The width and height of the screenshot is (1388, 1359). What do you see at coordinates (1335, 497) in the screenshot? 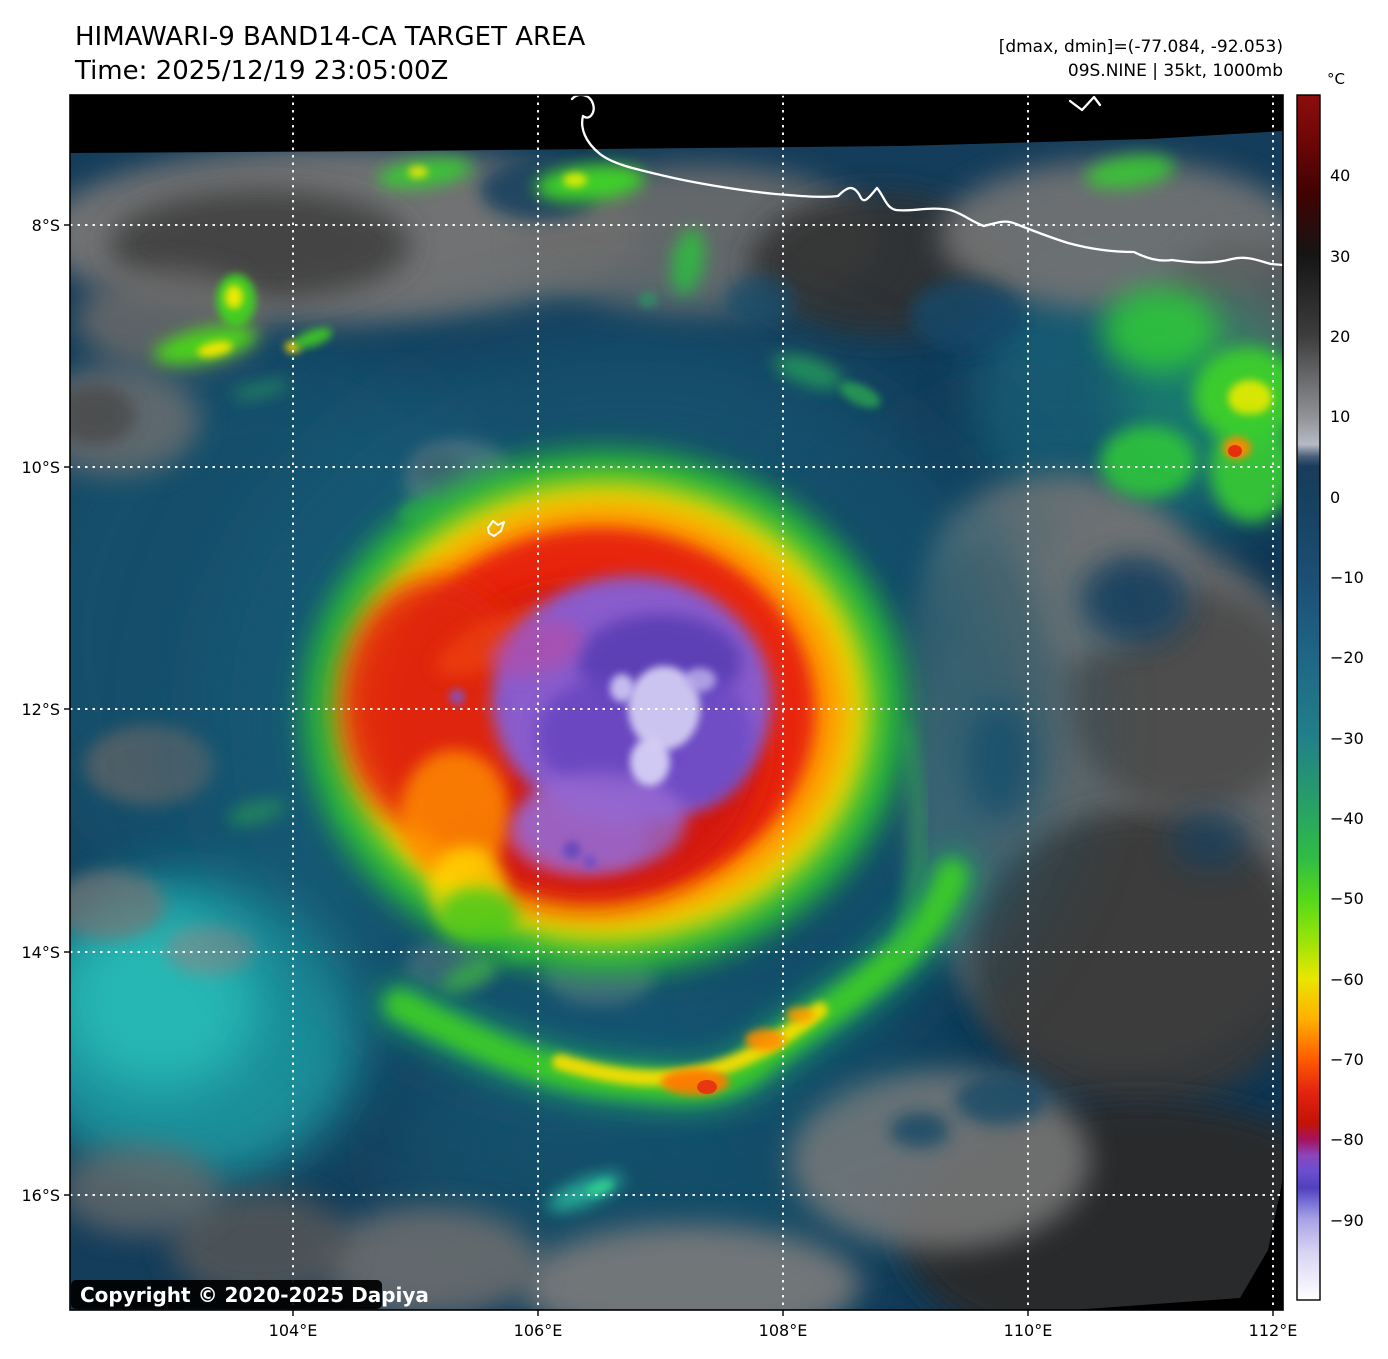
I see `colorbar-tick: 0` at bounding box center [1335, 497].